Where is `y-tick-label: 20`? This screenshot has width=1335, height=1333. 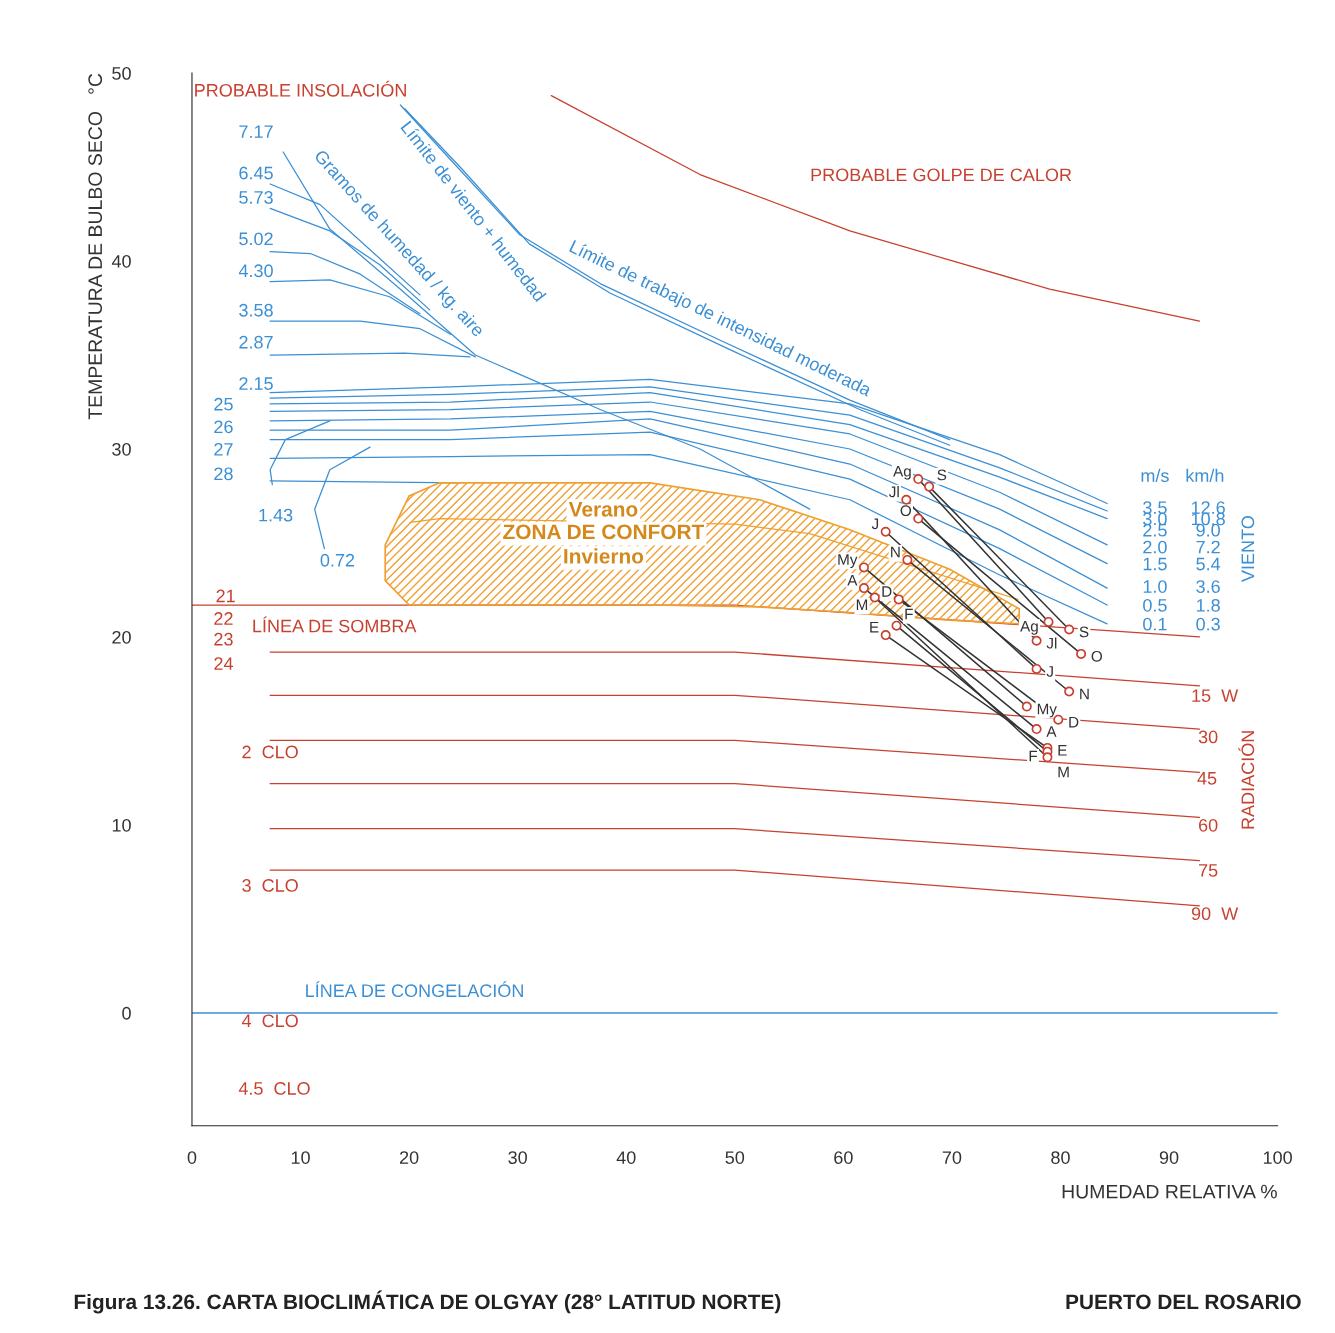 y-tick-label: 20 is located at coordinates (121, 637).